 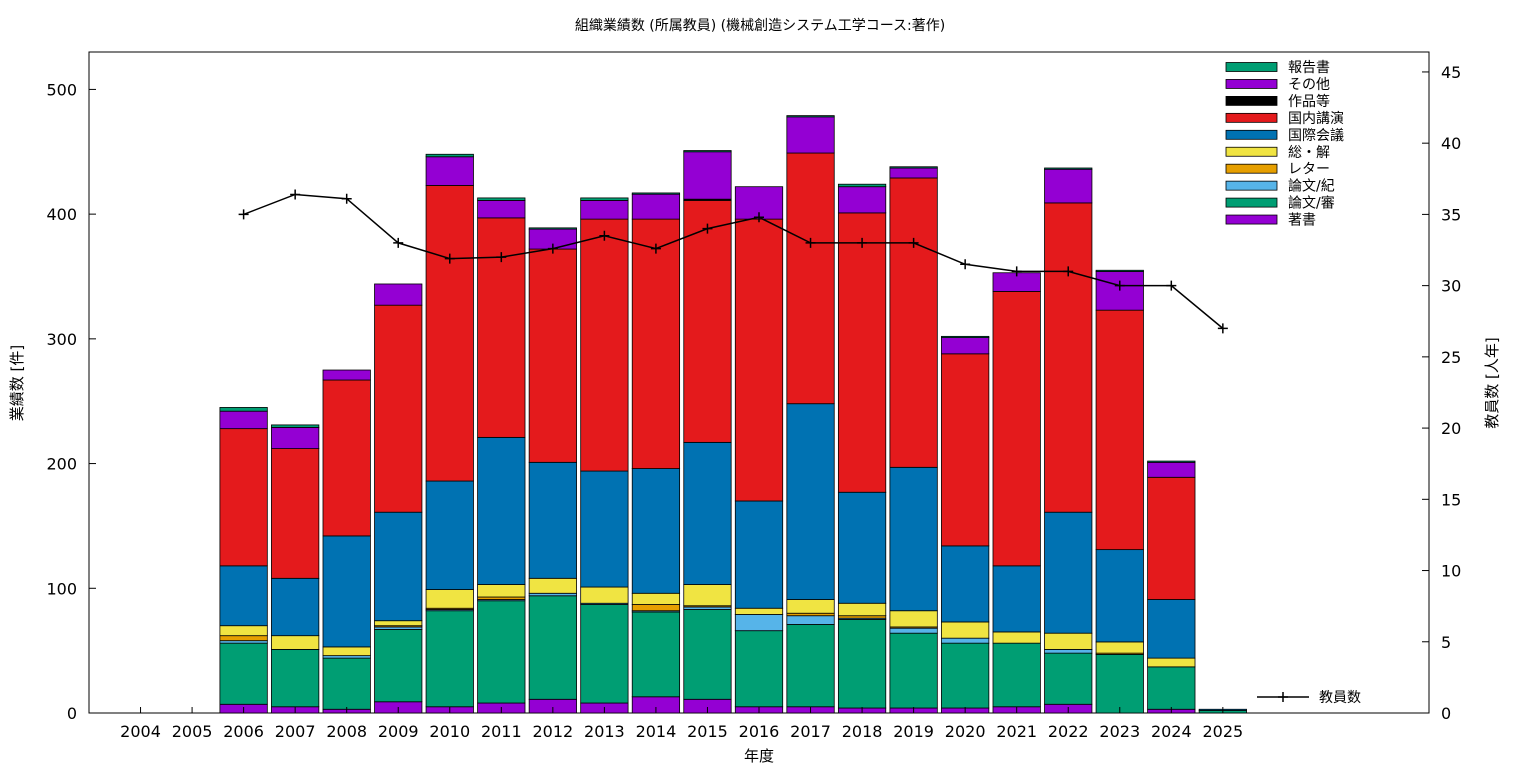 I want to click on y2-tick-label: 0, so click(x=1446, y=713).